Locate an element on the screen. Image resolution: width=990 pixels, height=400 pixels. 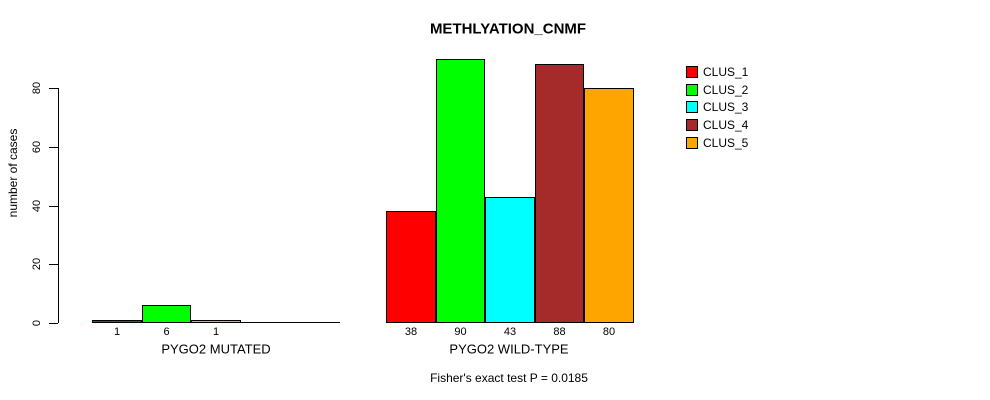
legend-label-clus_4: CLUS_4 is located at coordinates (726, 125).